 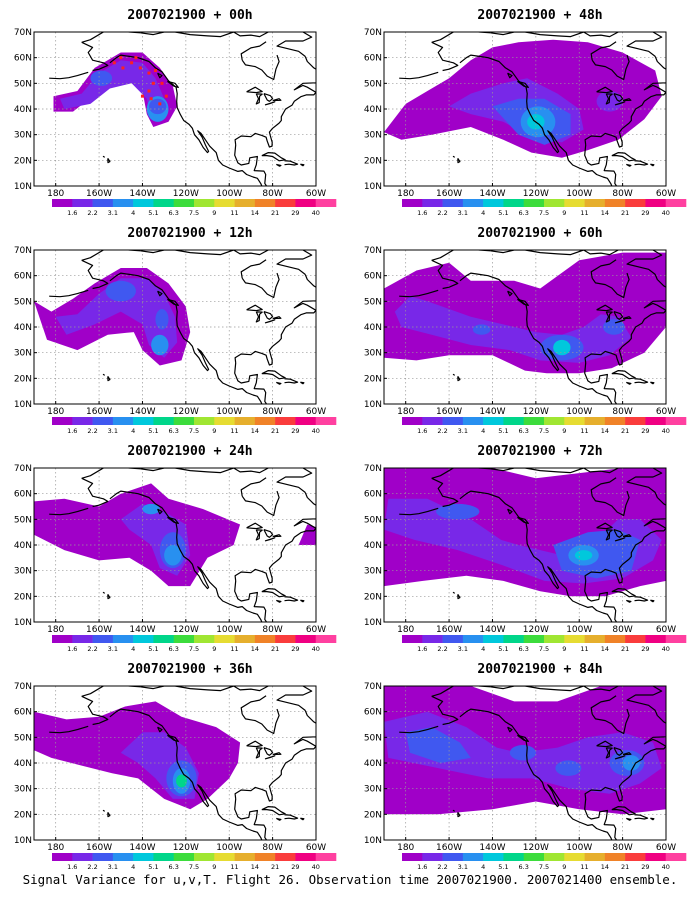 I want to click on colorbar-level: 14, so click(x=605, y=649).